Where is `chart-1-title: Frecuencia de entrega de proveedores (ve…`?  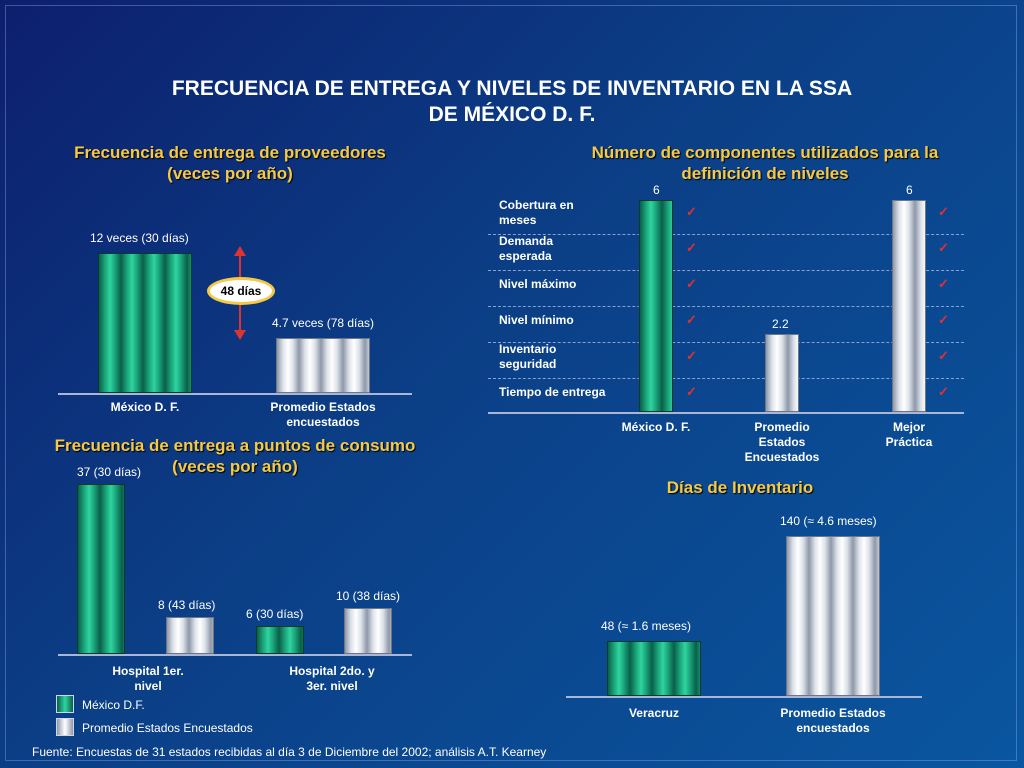 chart-1-title: Frecuencia de entrega de proveedores (ve… is located at coordinates (230, 163).